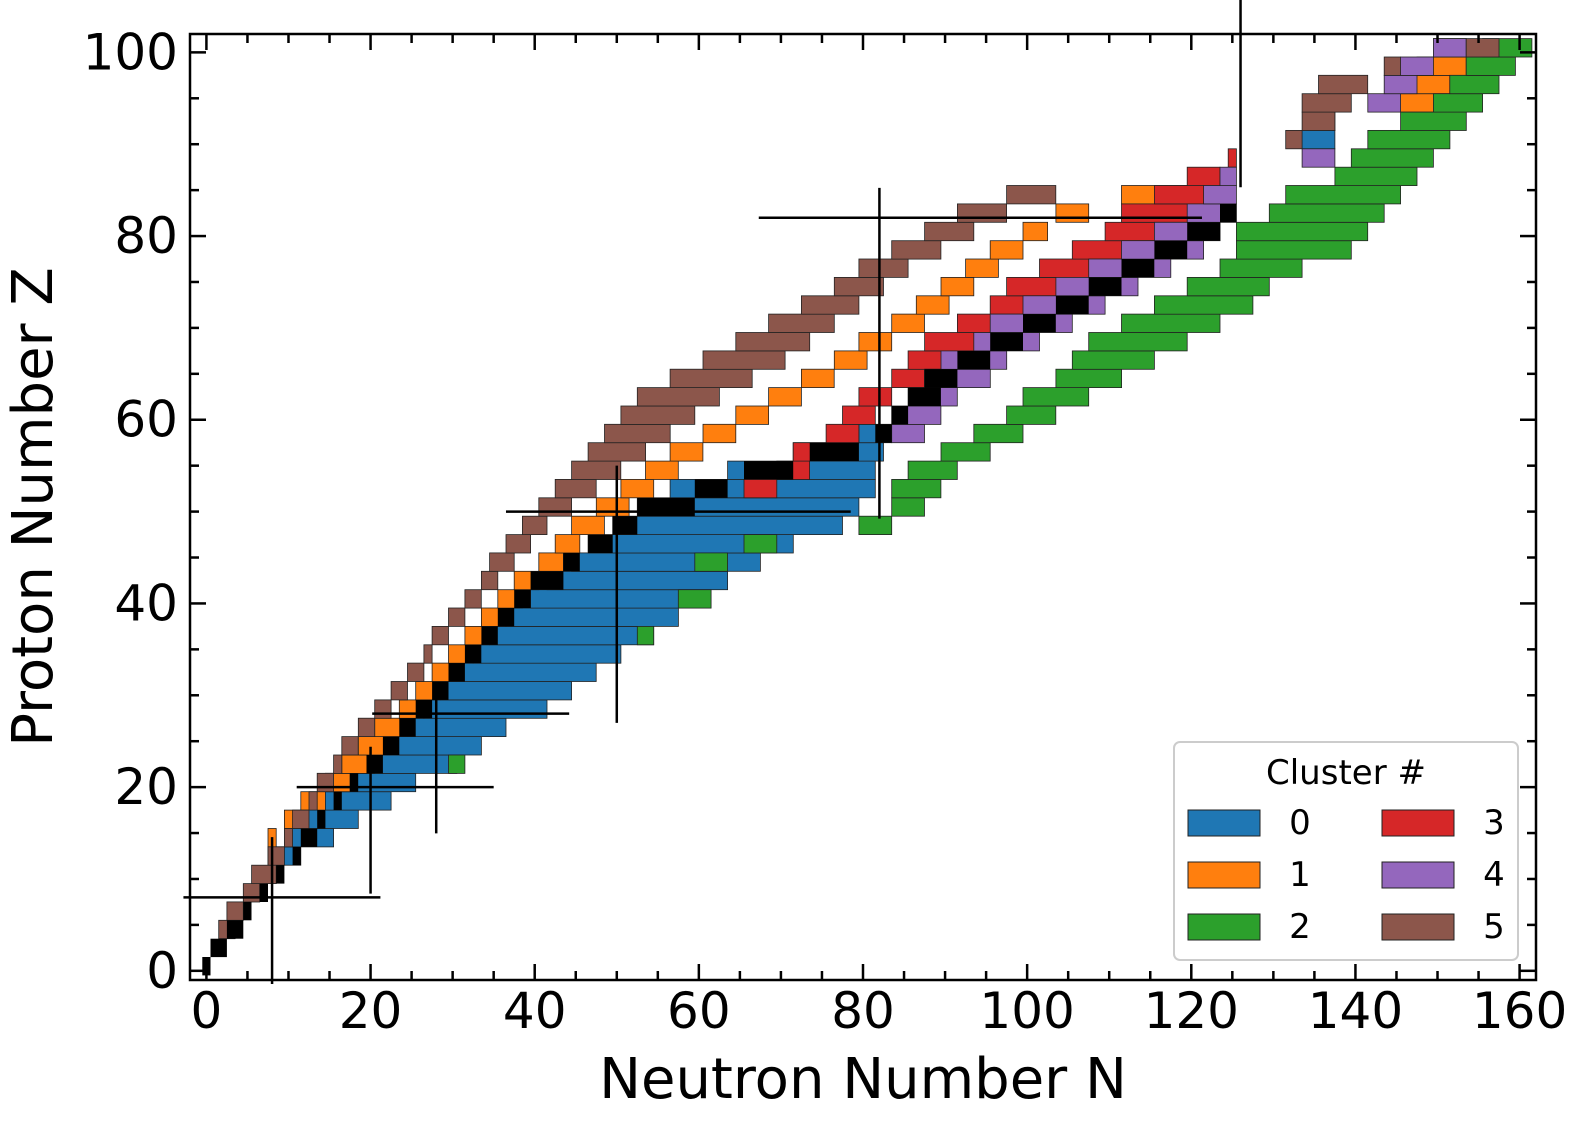 The width and height of the screenshot is (1578, 1147). What do you see at coordinates (1519, 1011) in the screenshot?
I see `x-tick-label: 160` at bounding box center [1519, 1011].